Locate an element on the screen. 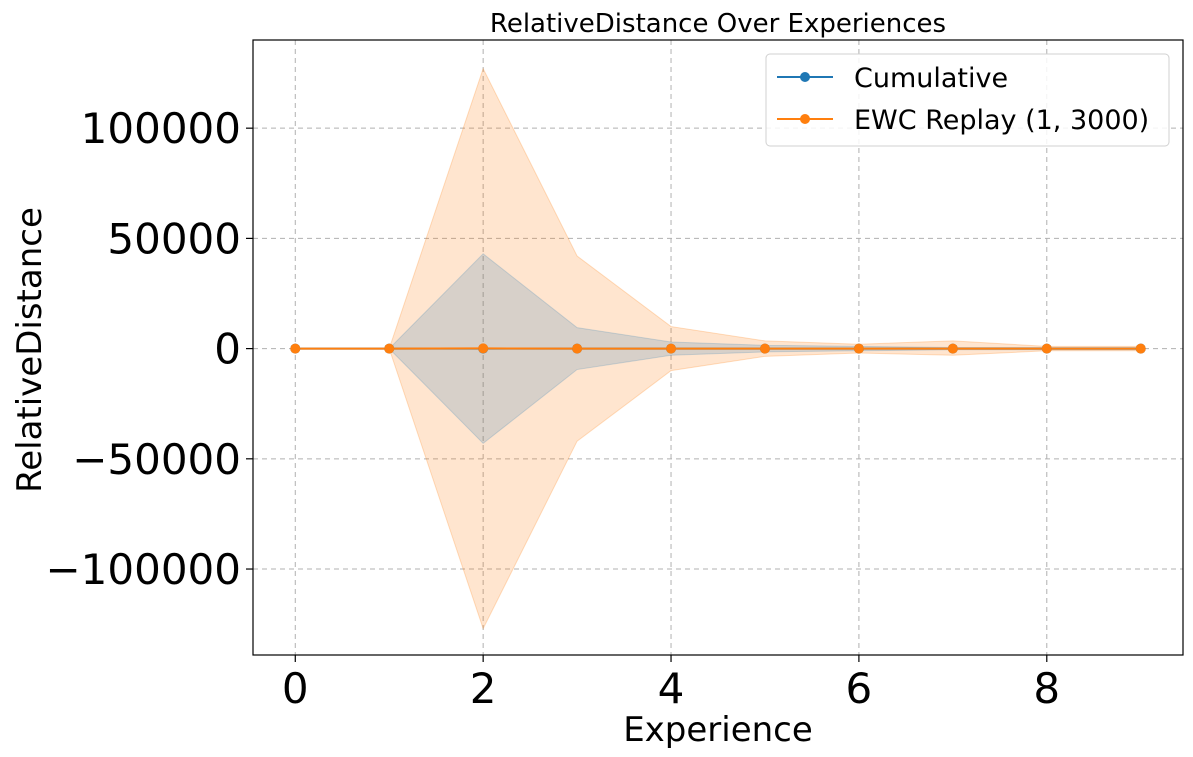  legend-label-cumulative: Cumulative is located at coordinates (931, 78).